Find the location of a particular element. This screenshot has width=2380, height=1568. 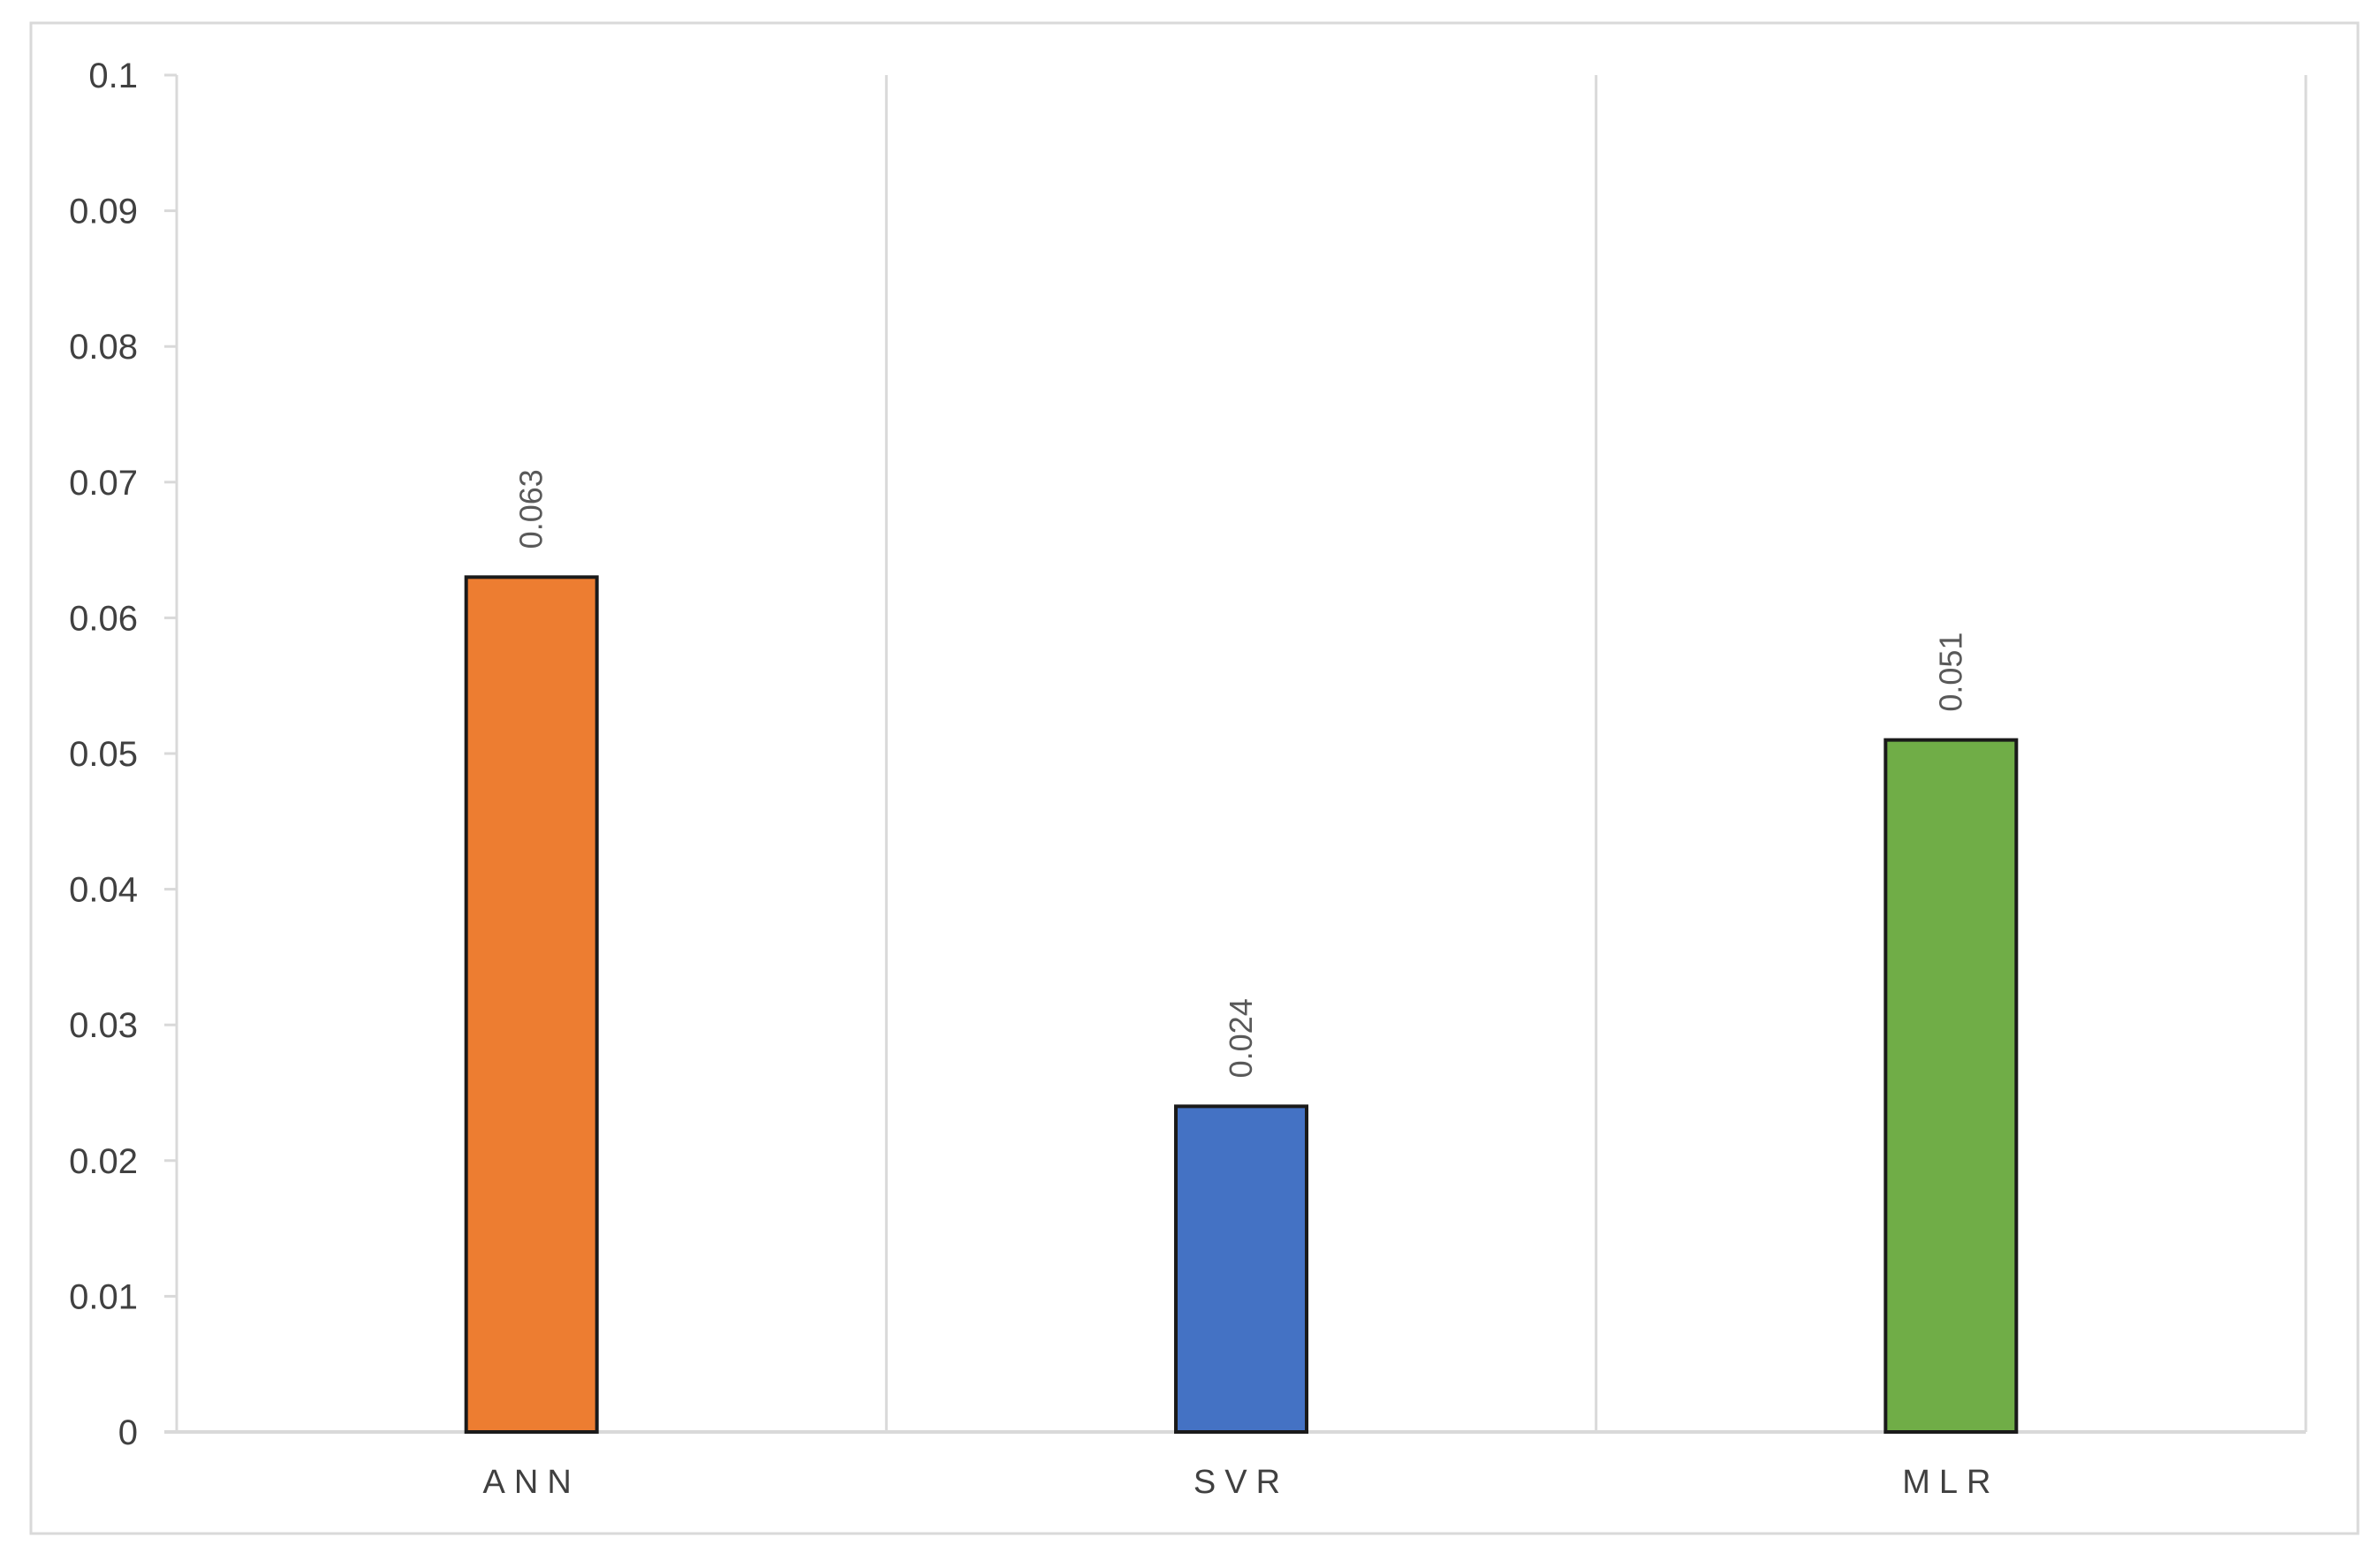

data-label-mlr: 0.051 is located at coordinates (1950, 672).